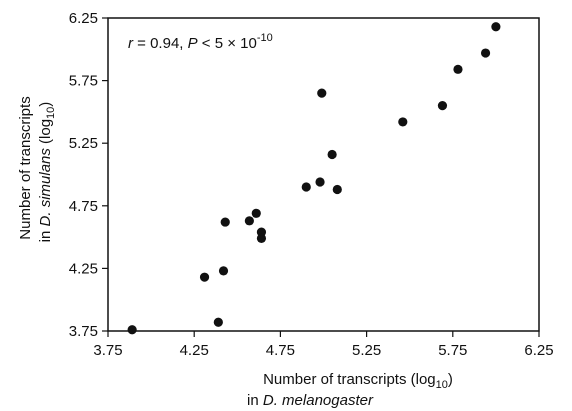 This screenshot has height=411, width=572. What do you see at coordinates (83, 143) in the screenshot?
I see `y-tick-label: 5.25` at bounding box center [83, 143].